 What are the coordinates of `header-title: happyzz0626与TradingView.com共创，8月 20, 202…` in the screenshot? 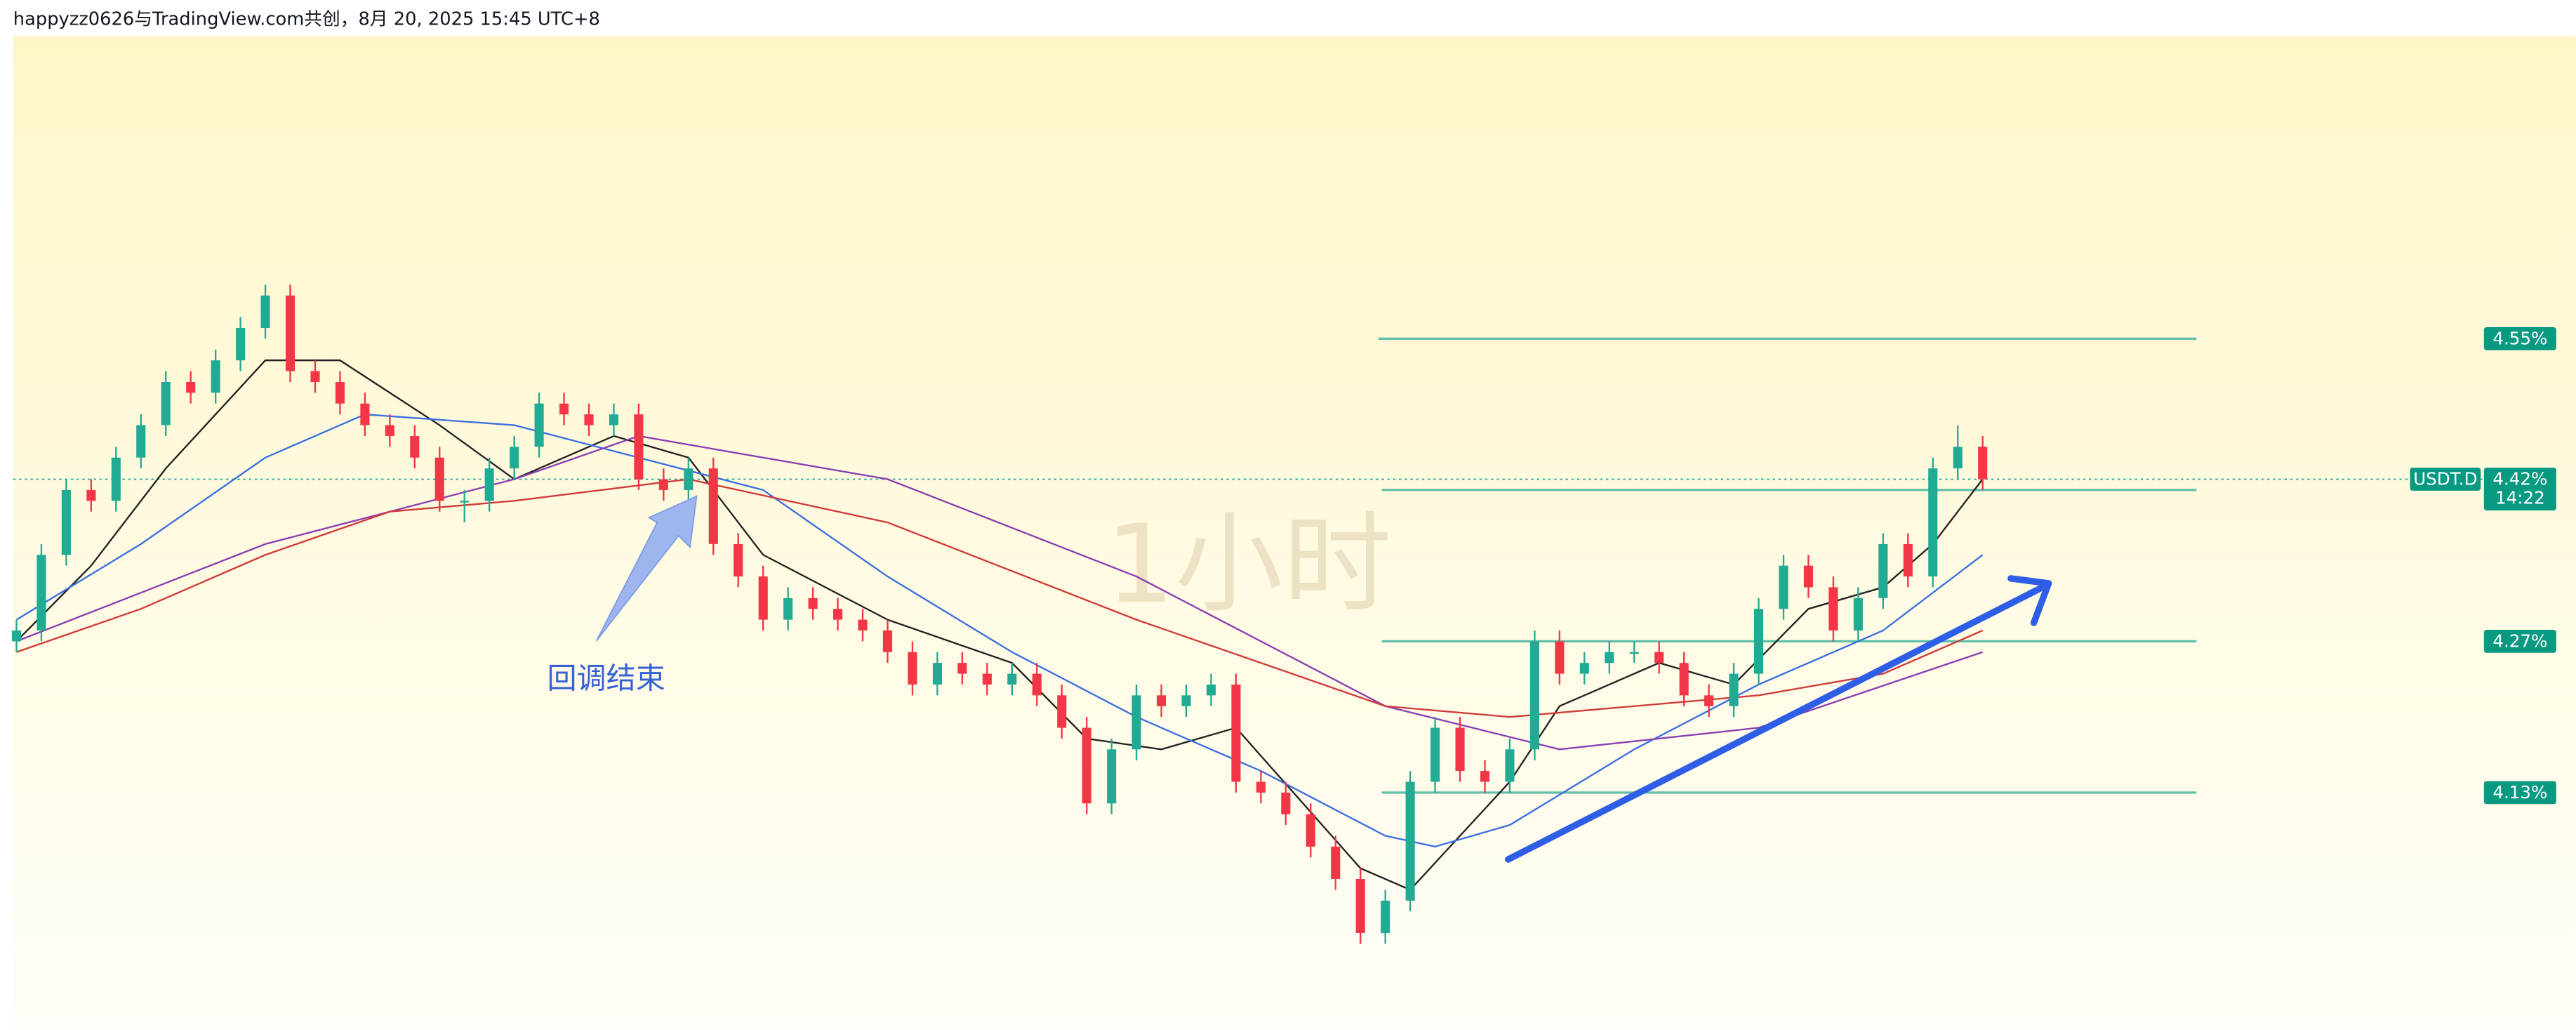 It's located at (307, 19).